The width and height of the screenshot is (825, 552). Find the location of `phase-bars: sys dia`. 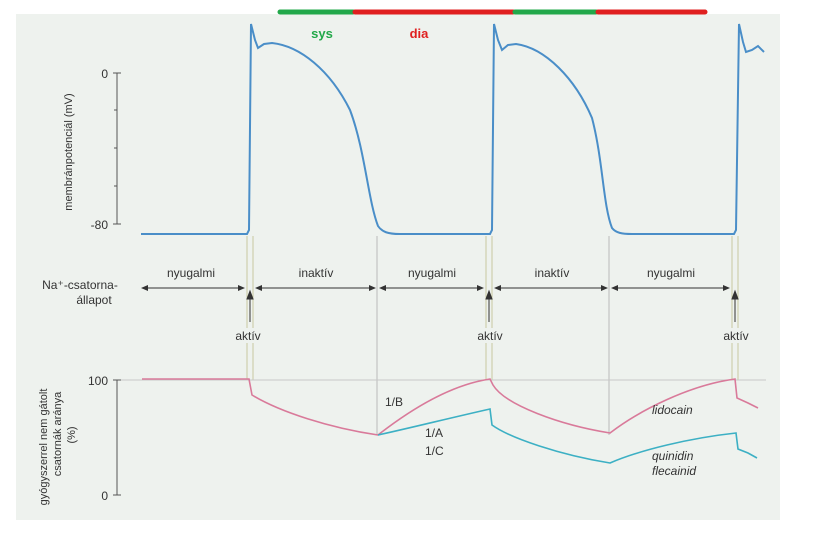

phase-bars: sys dia is located at coordinates (492, 25).